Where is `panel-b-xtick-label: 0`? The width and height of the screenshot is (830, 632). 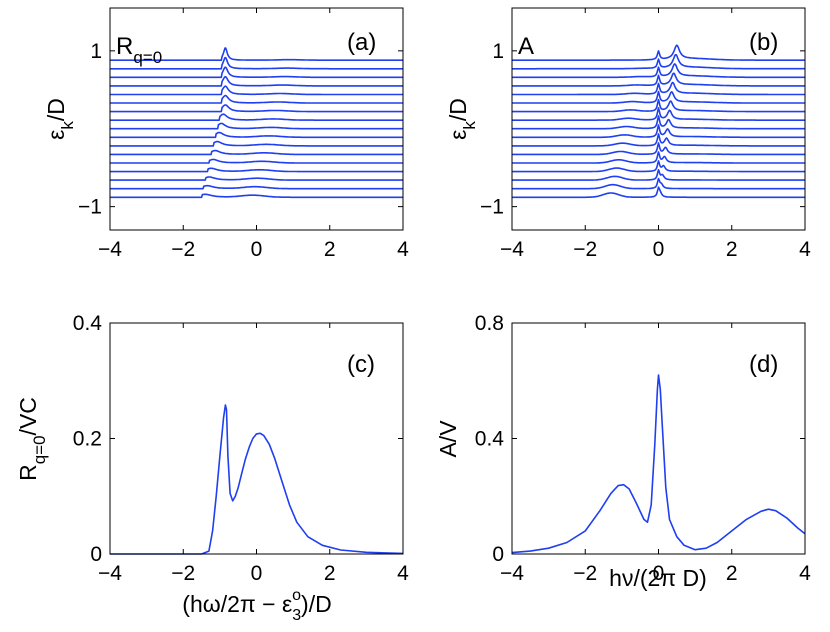 panel-b-xtick-label: 0 is located at coordinates (659, 249).